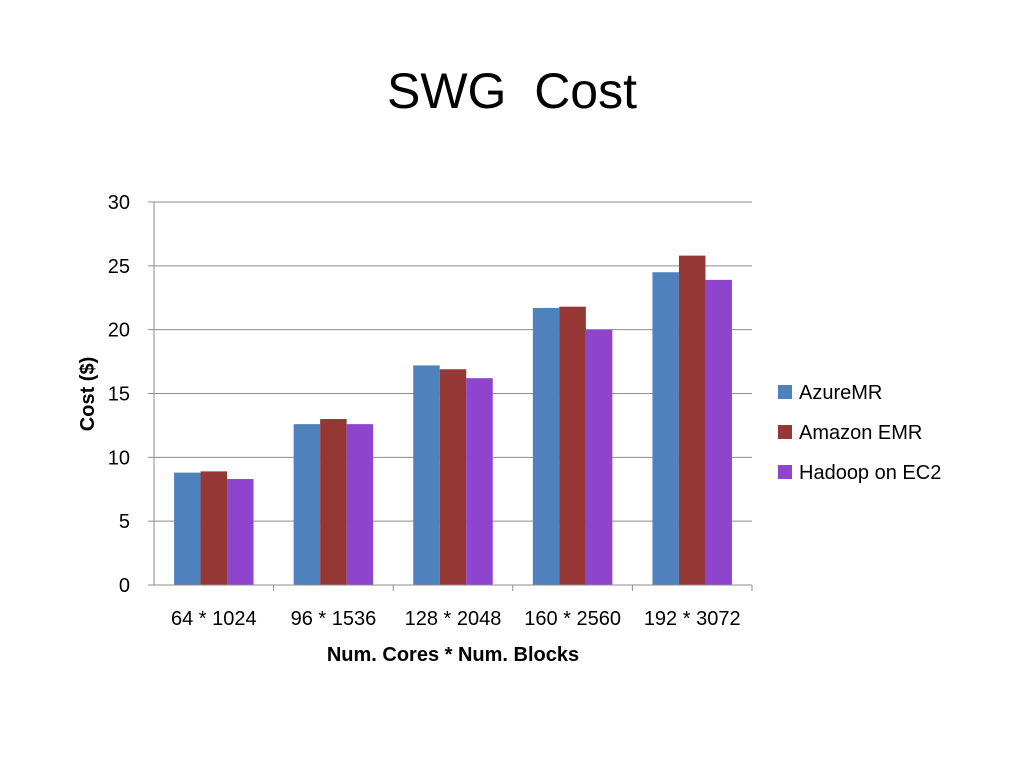  Describe the element at coordinates (119, 267) in the screenshot. I see `y-tick-label: 25` at that location.